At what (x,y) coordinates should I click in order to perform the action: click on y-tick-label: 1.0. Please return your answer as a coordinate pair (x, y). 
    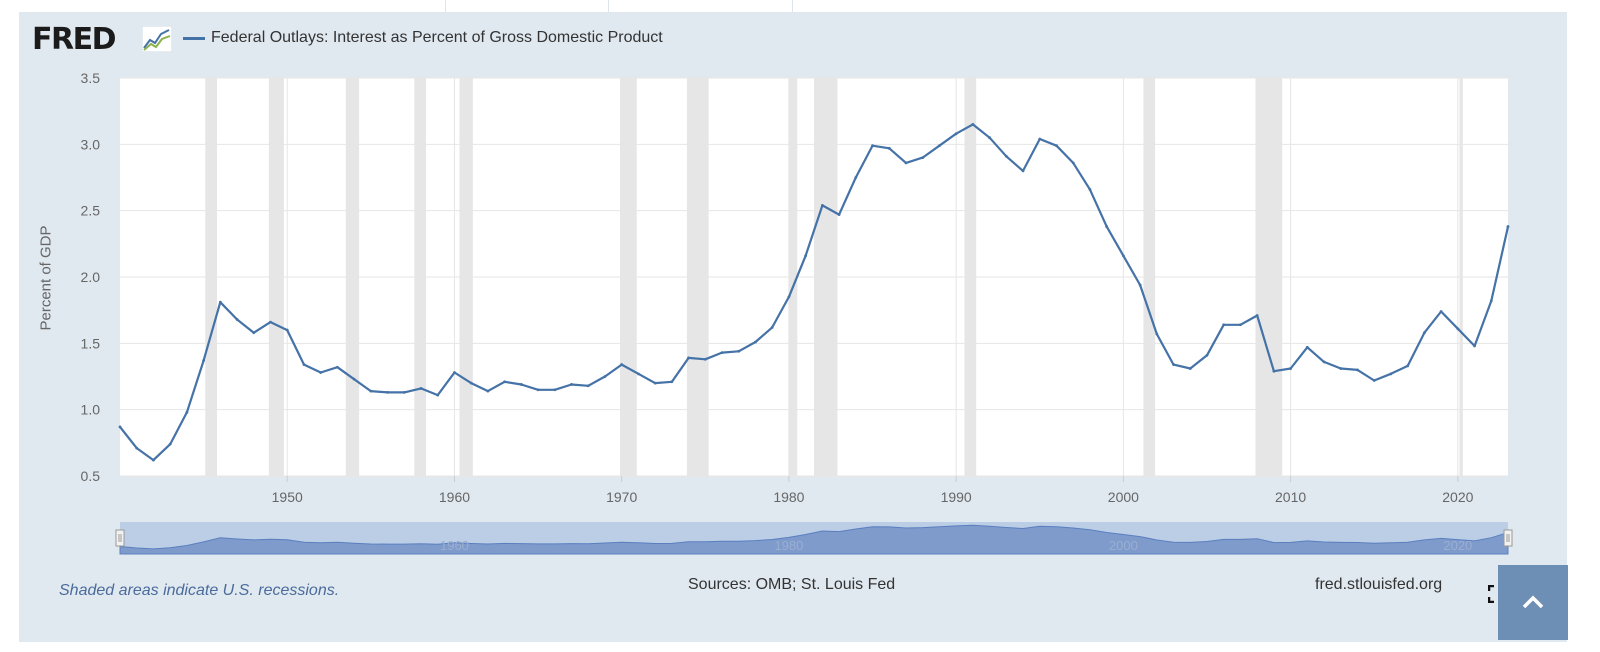
    Looking at the image, I should click on (91, 410).